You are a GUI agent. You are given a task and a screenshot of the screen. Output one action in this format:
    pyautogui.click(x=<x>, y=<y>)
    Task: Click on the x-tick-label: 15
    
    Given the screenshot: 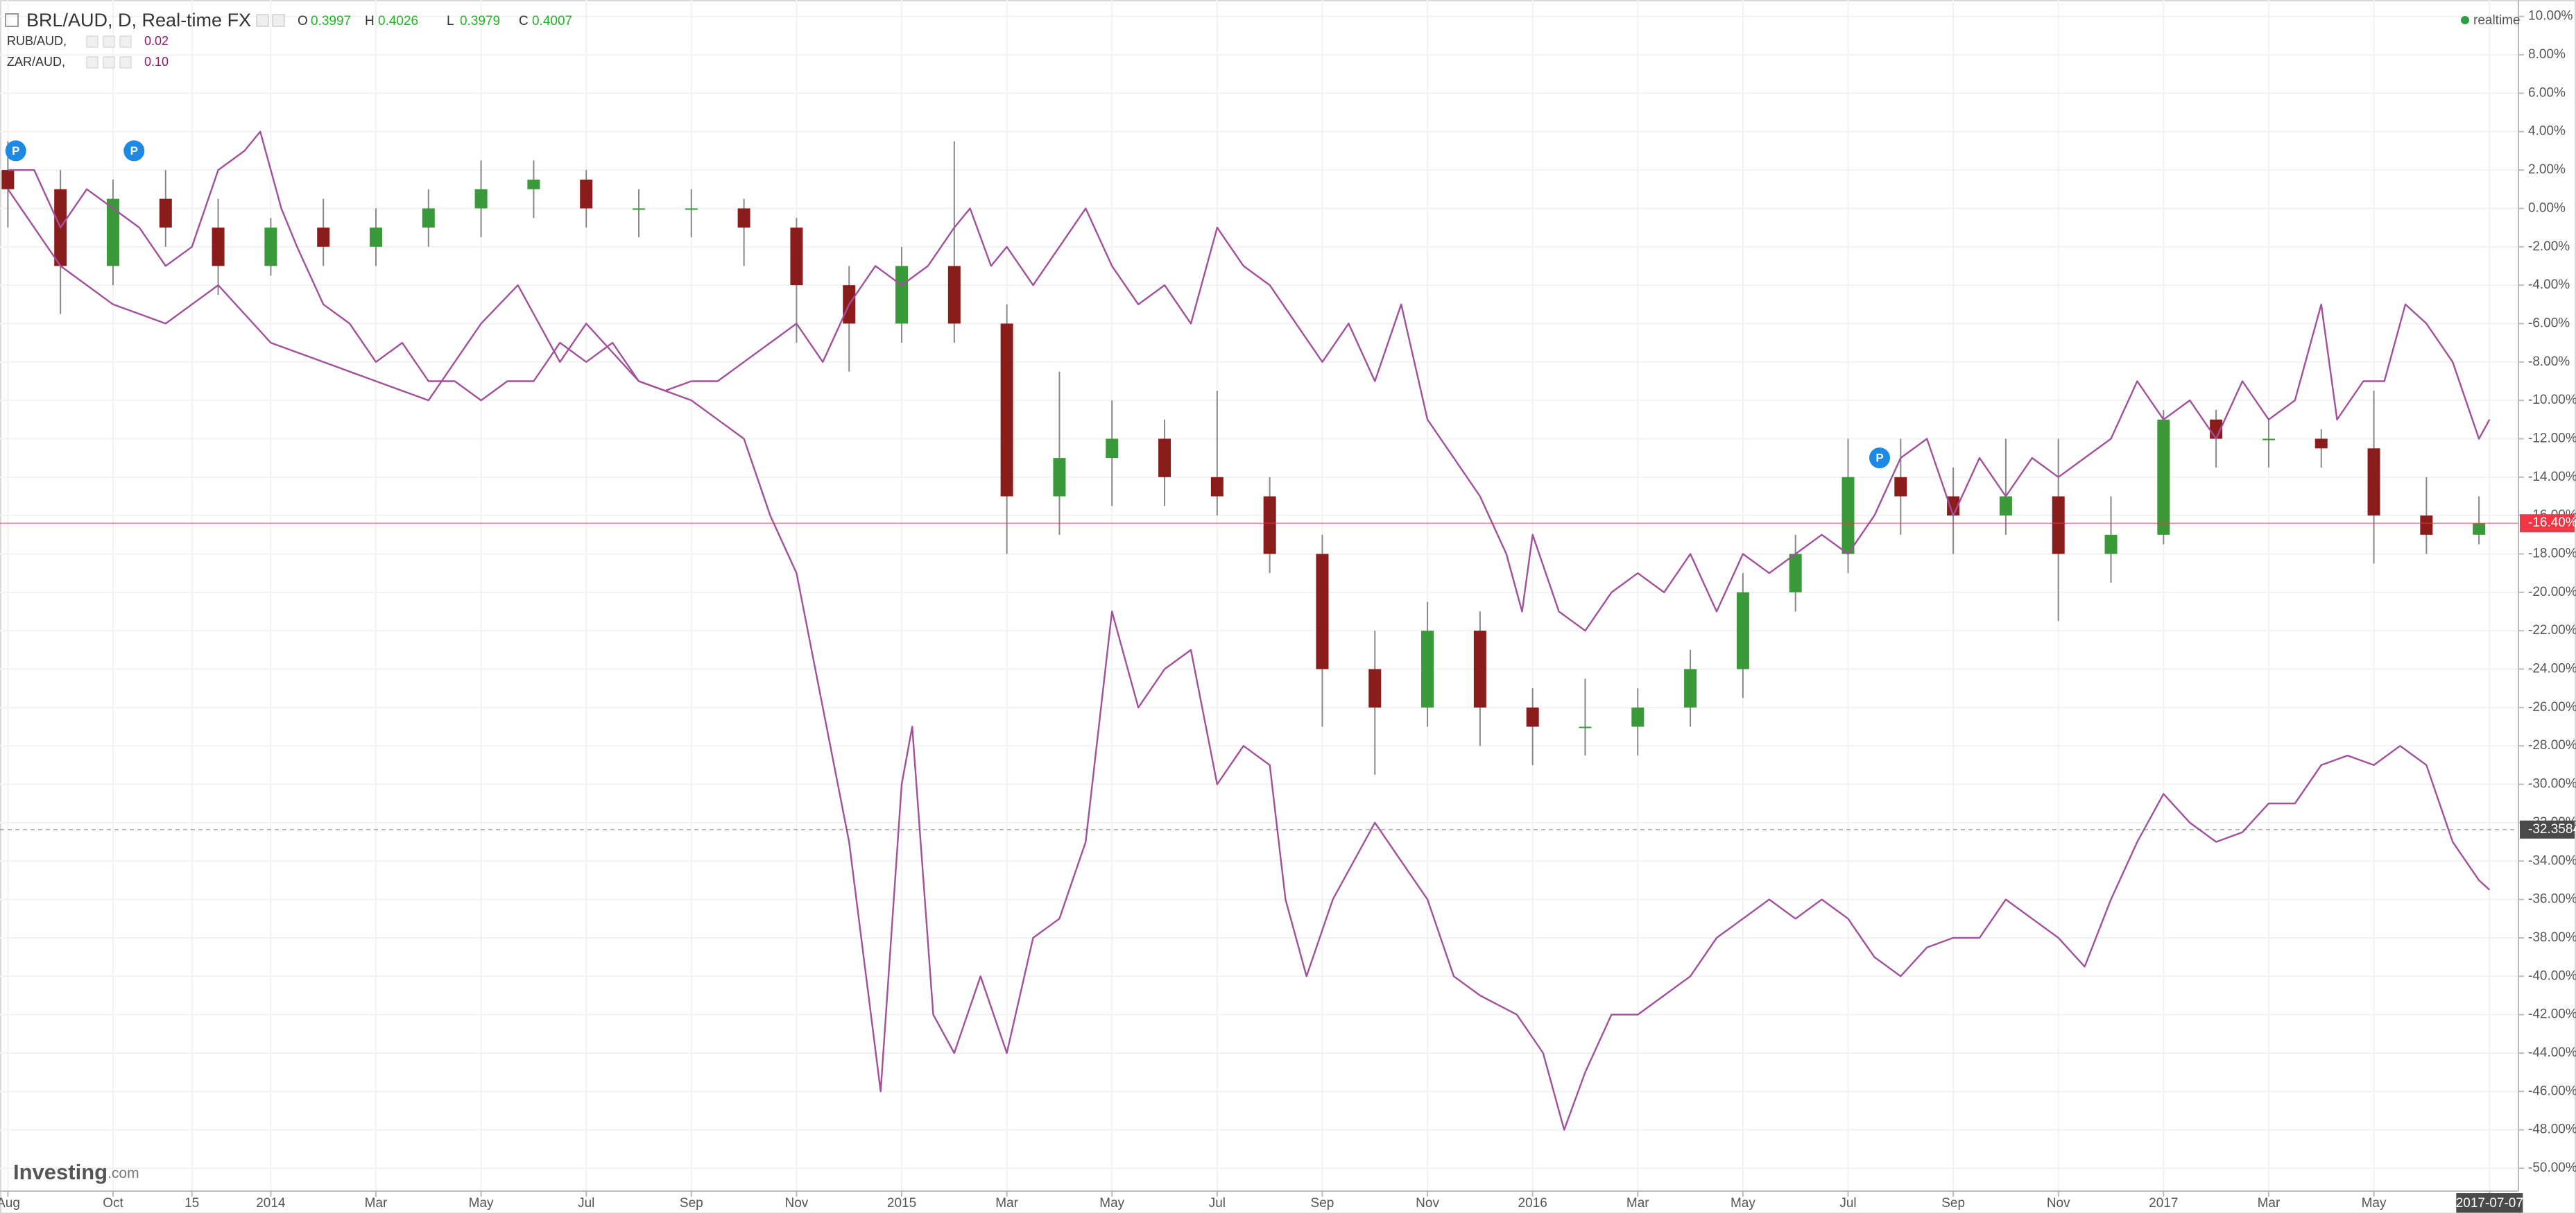 What is the action you would take?
    pyautogui.click(x=191, y=1203)
    